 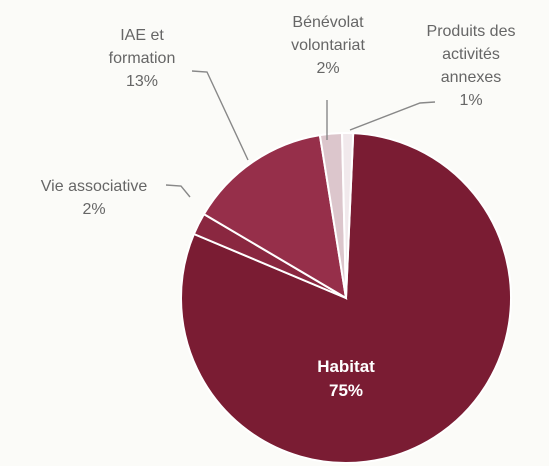 What do you see at coordinates (327, 68) in the screenshot?
I see `slice-label-3-line-2: 2%` at bounding box center [327, 68].